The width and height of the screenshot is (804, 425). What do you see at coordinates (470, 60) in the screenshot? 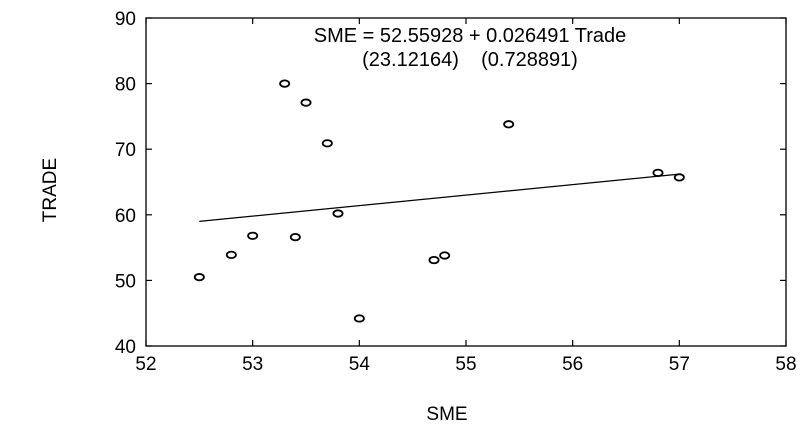
I see `standard-errors: (23.12164) (0.728891)` at bounding box center [470, 60].